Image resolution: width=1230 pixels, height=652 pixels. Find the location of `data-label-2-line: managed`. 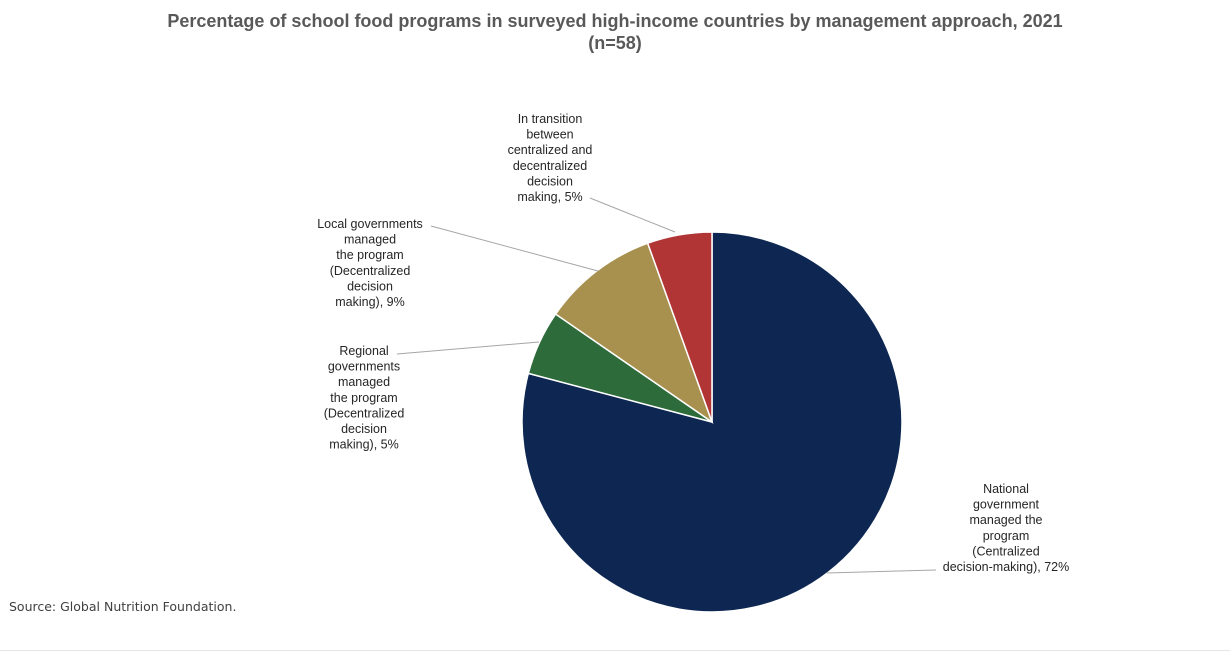

data-label-2-line: managed is located at coordinates (364, 382).